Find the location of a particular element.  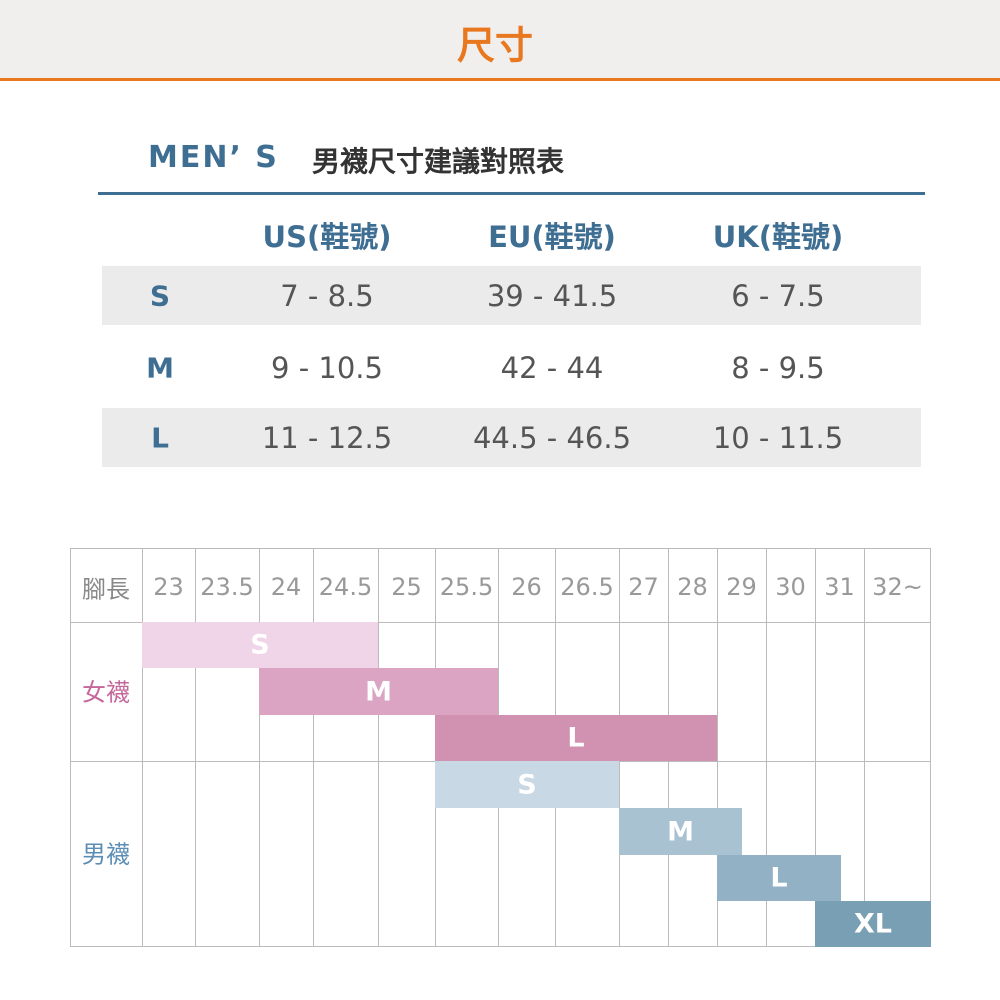

column-header: US(鞋號) is located at coordinates (327, 237).